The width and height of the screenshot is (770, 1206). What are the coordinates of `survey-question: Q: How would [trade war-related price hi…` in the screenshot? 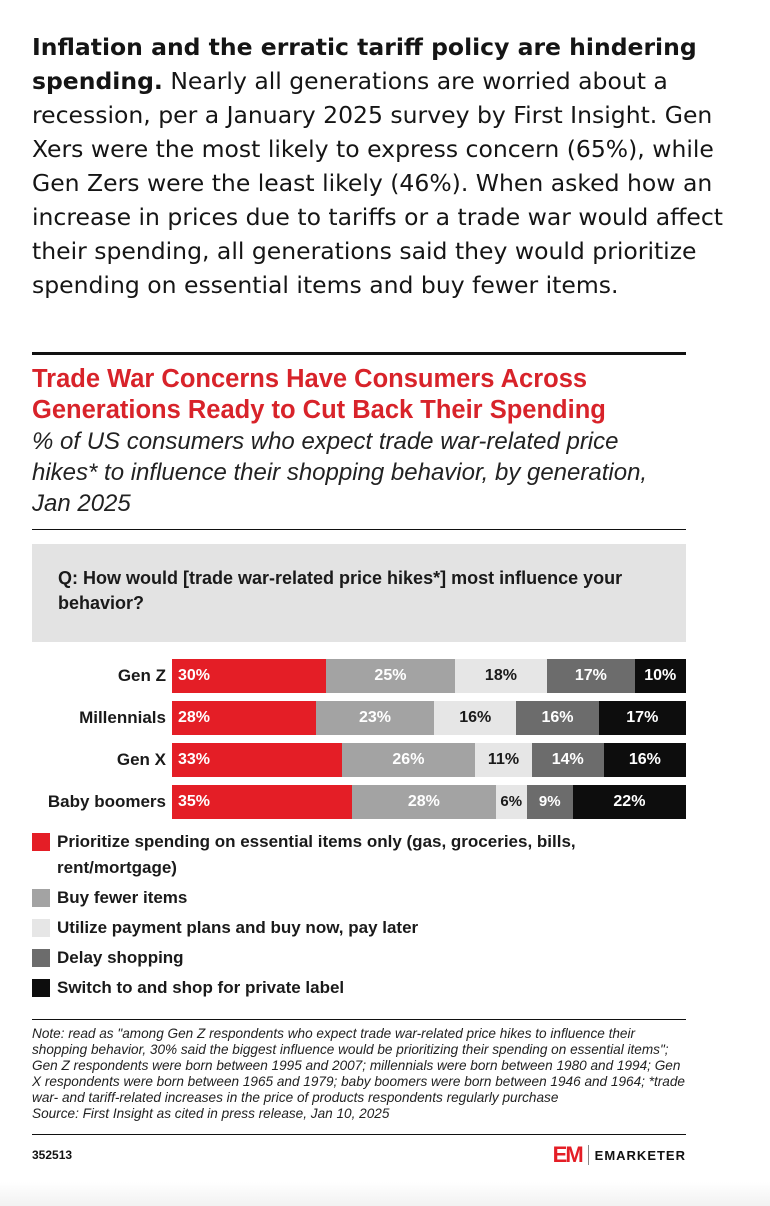 It's located at (359, 593).